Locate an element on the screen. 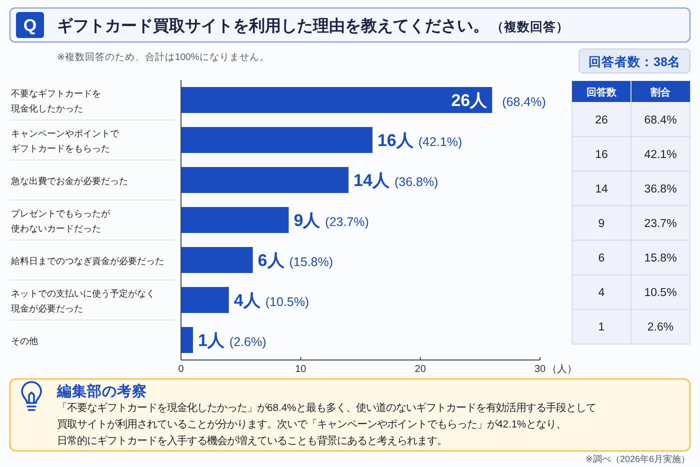 This screenshot has height=467, width=700. chart-subtitle: （複数回答） is located at coordinates (530, 26).